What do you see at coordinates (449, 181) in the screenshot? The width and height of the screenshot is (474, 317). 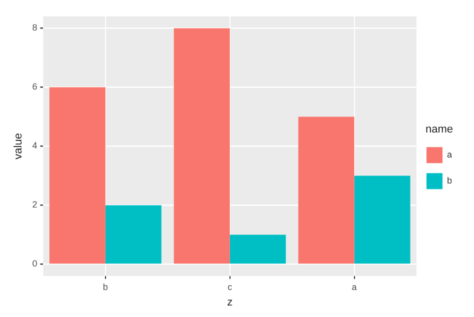 I see `legend-label: b` at bounding box center [449, 181].